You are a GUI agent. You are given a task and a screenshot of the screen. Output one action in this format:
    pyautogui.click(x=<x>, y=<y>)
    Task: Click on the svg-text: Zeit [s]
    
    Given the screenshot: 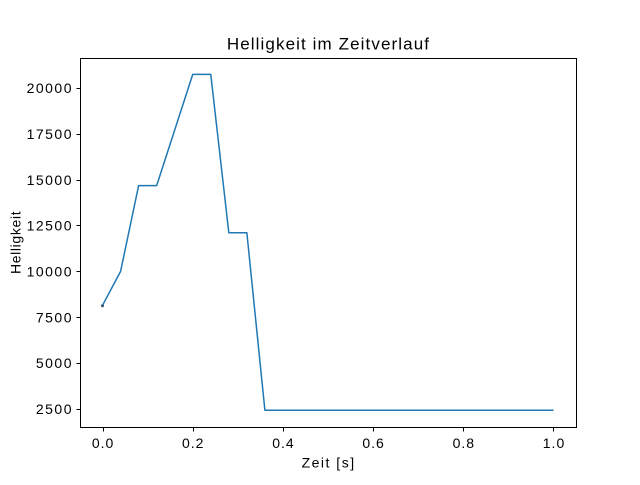 What is the action you would take?
    pyautogui.click(x=329, y=463)
    